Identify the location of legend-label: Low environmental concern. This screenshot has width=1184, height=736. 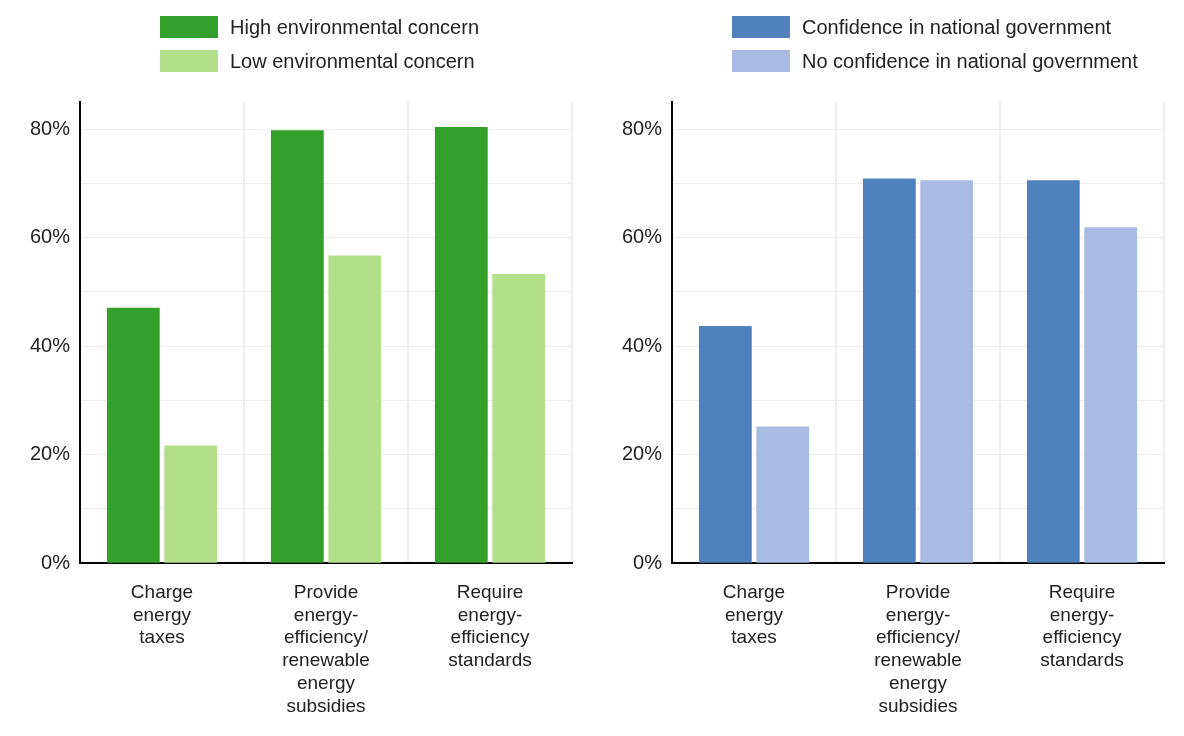
(352, 61).